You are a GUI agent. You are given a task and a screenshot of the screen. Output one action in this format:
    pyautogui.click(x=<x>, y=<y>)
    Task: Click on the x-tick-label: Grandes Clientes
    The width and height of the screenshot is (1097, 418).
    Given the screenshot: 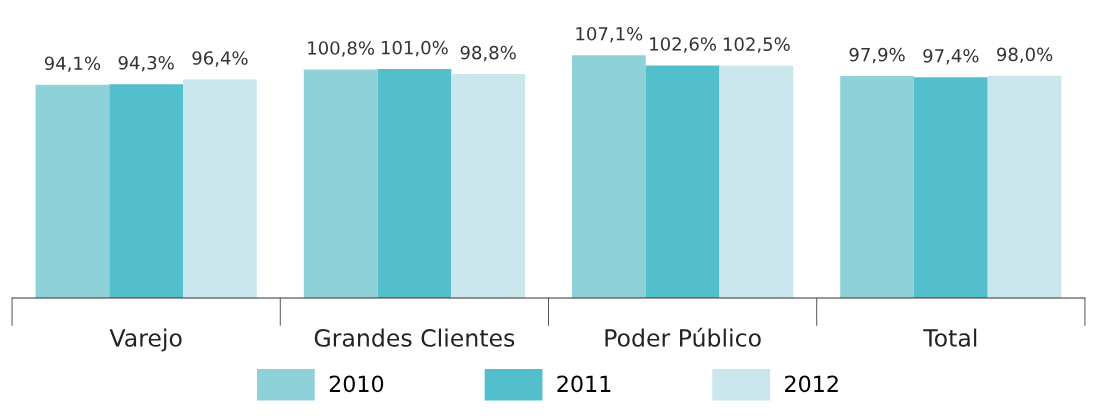 What is the action you would take?
    pyautogui.click(x=414, y=337)
    